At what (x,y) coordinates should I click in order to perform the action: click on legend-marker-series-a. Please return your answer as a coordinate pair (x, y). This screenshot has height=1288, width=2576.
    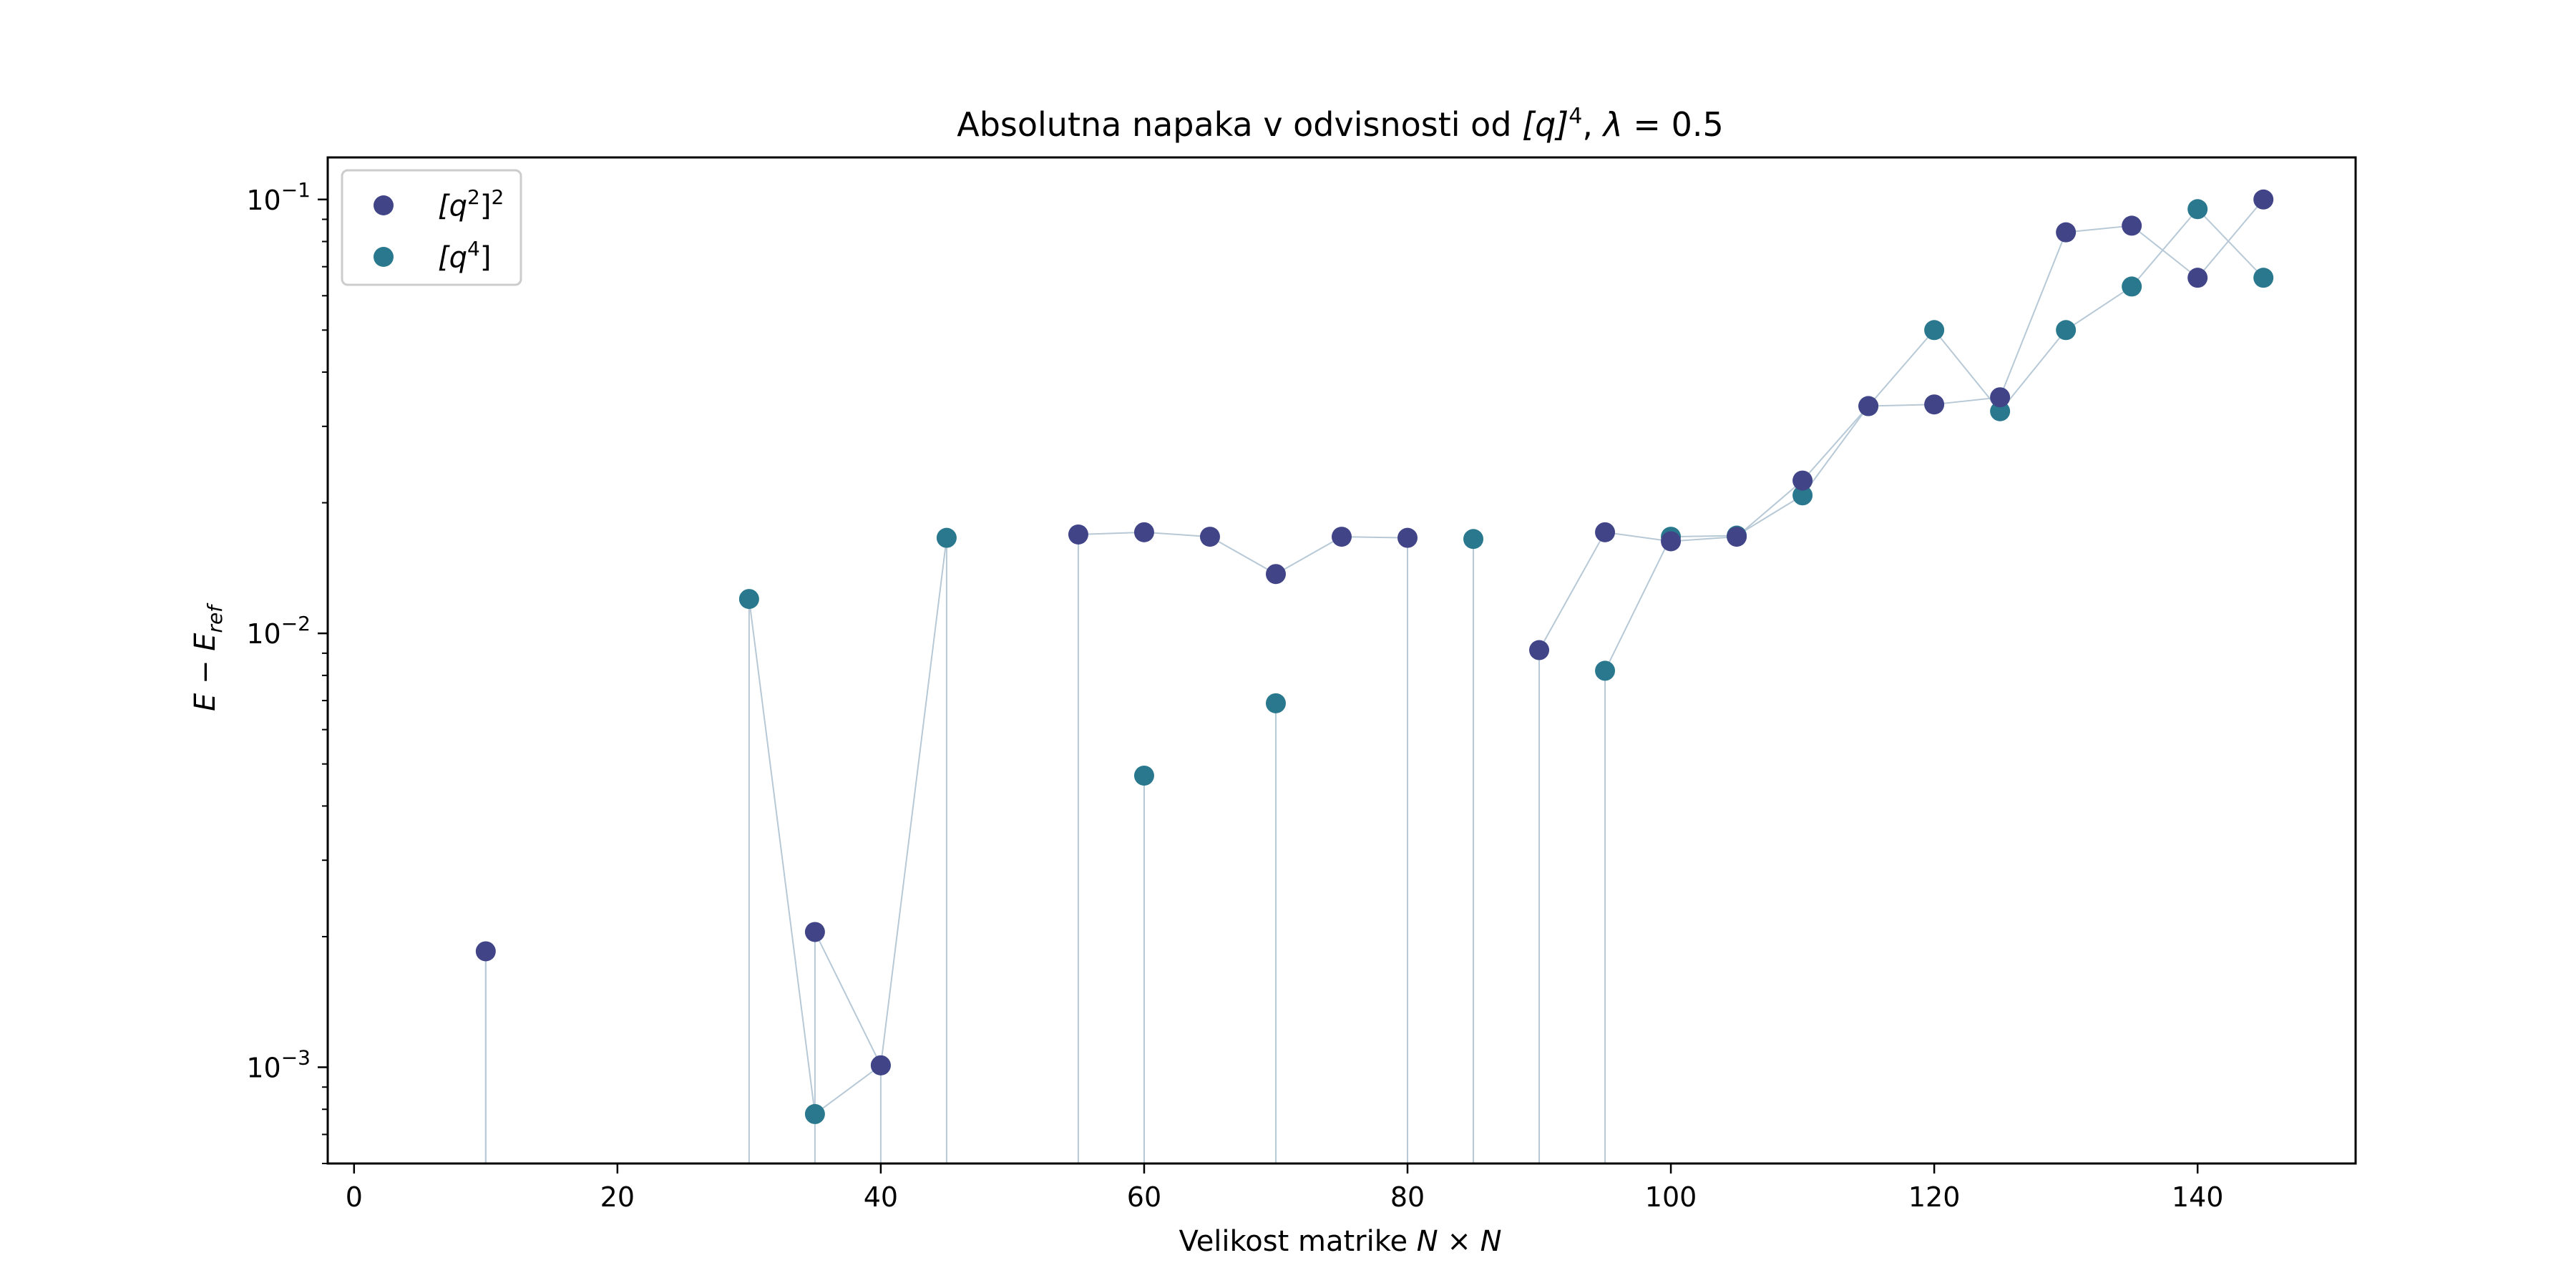
    Looking at the image, I should click on (384, 205).